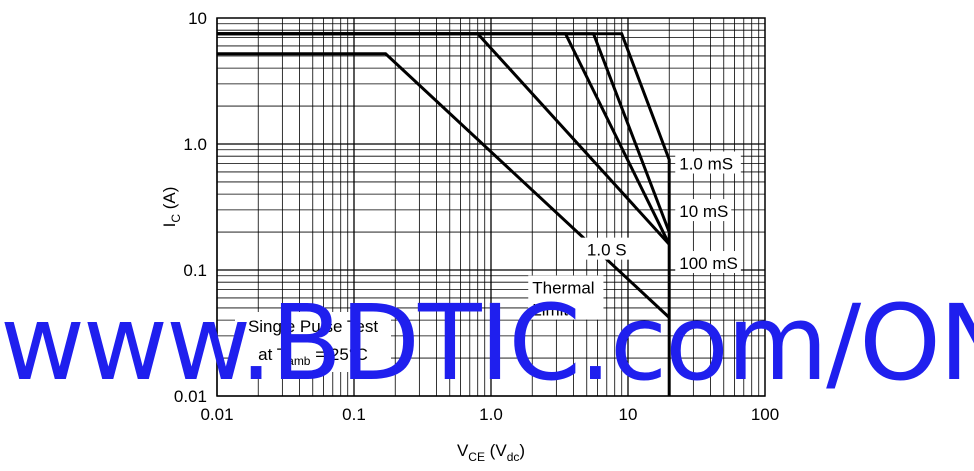 This screenshot has height=471, width=974. Describe the element at coordinates (171, 207) in the screenshot. I see `y-axis-label: IC (A)` at that location.